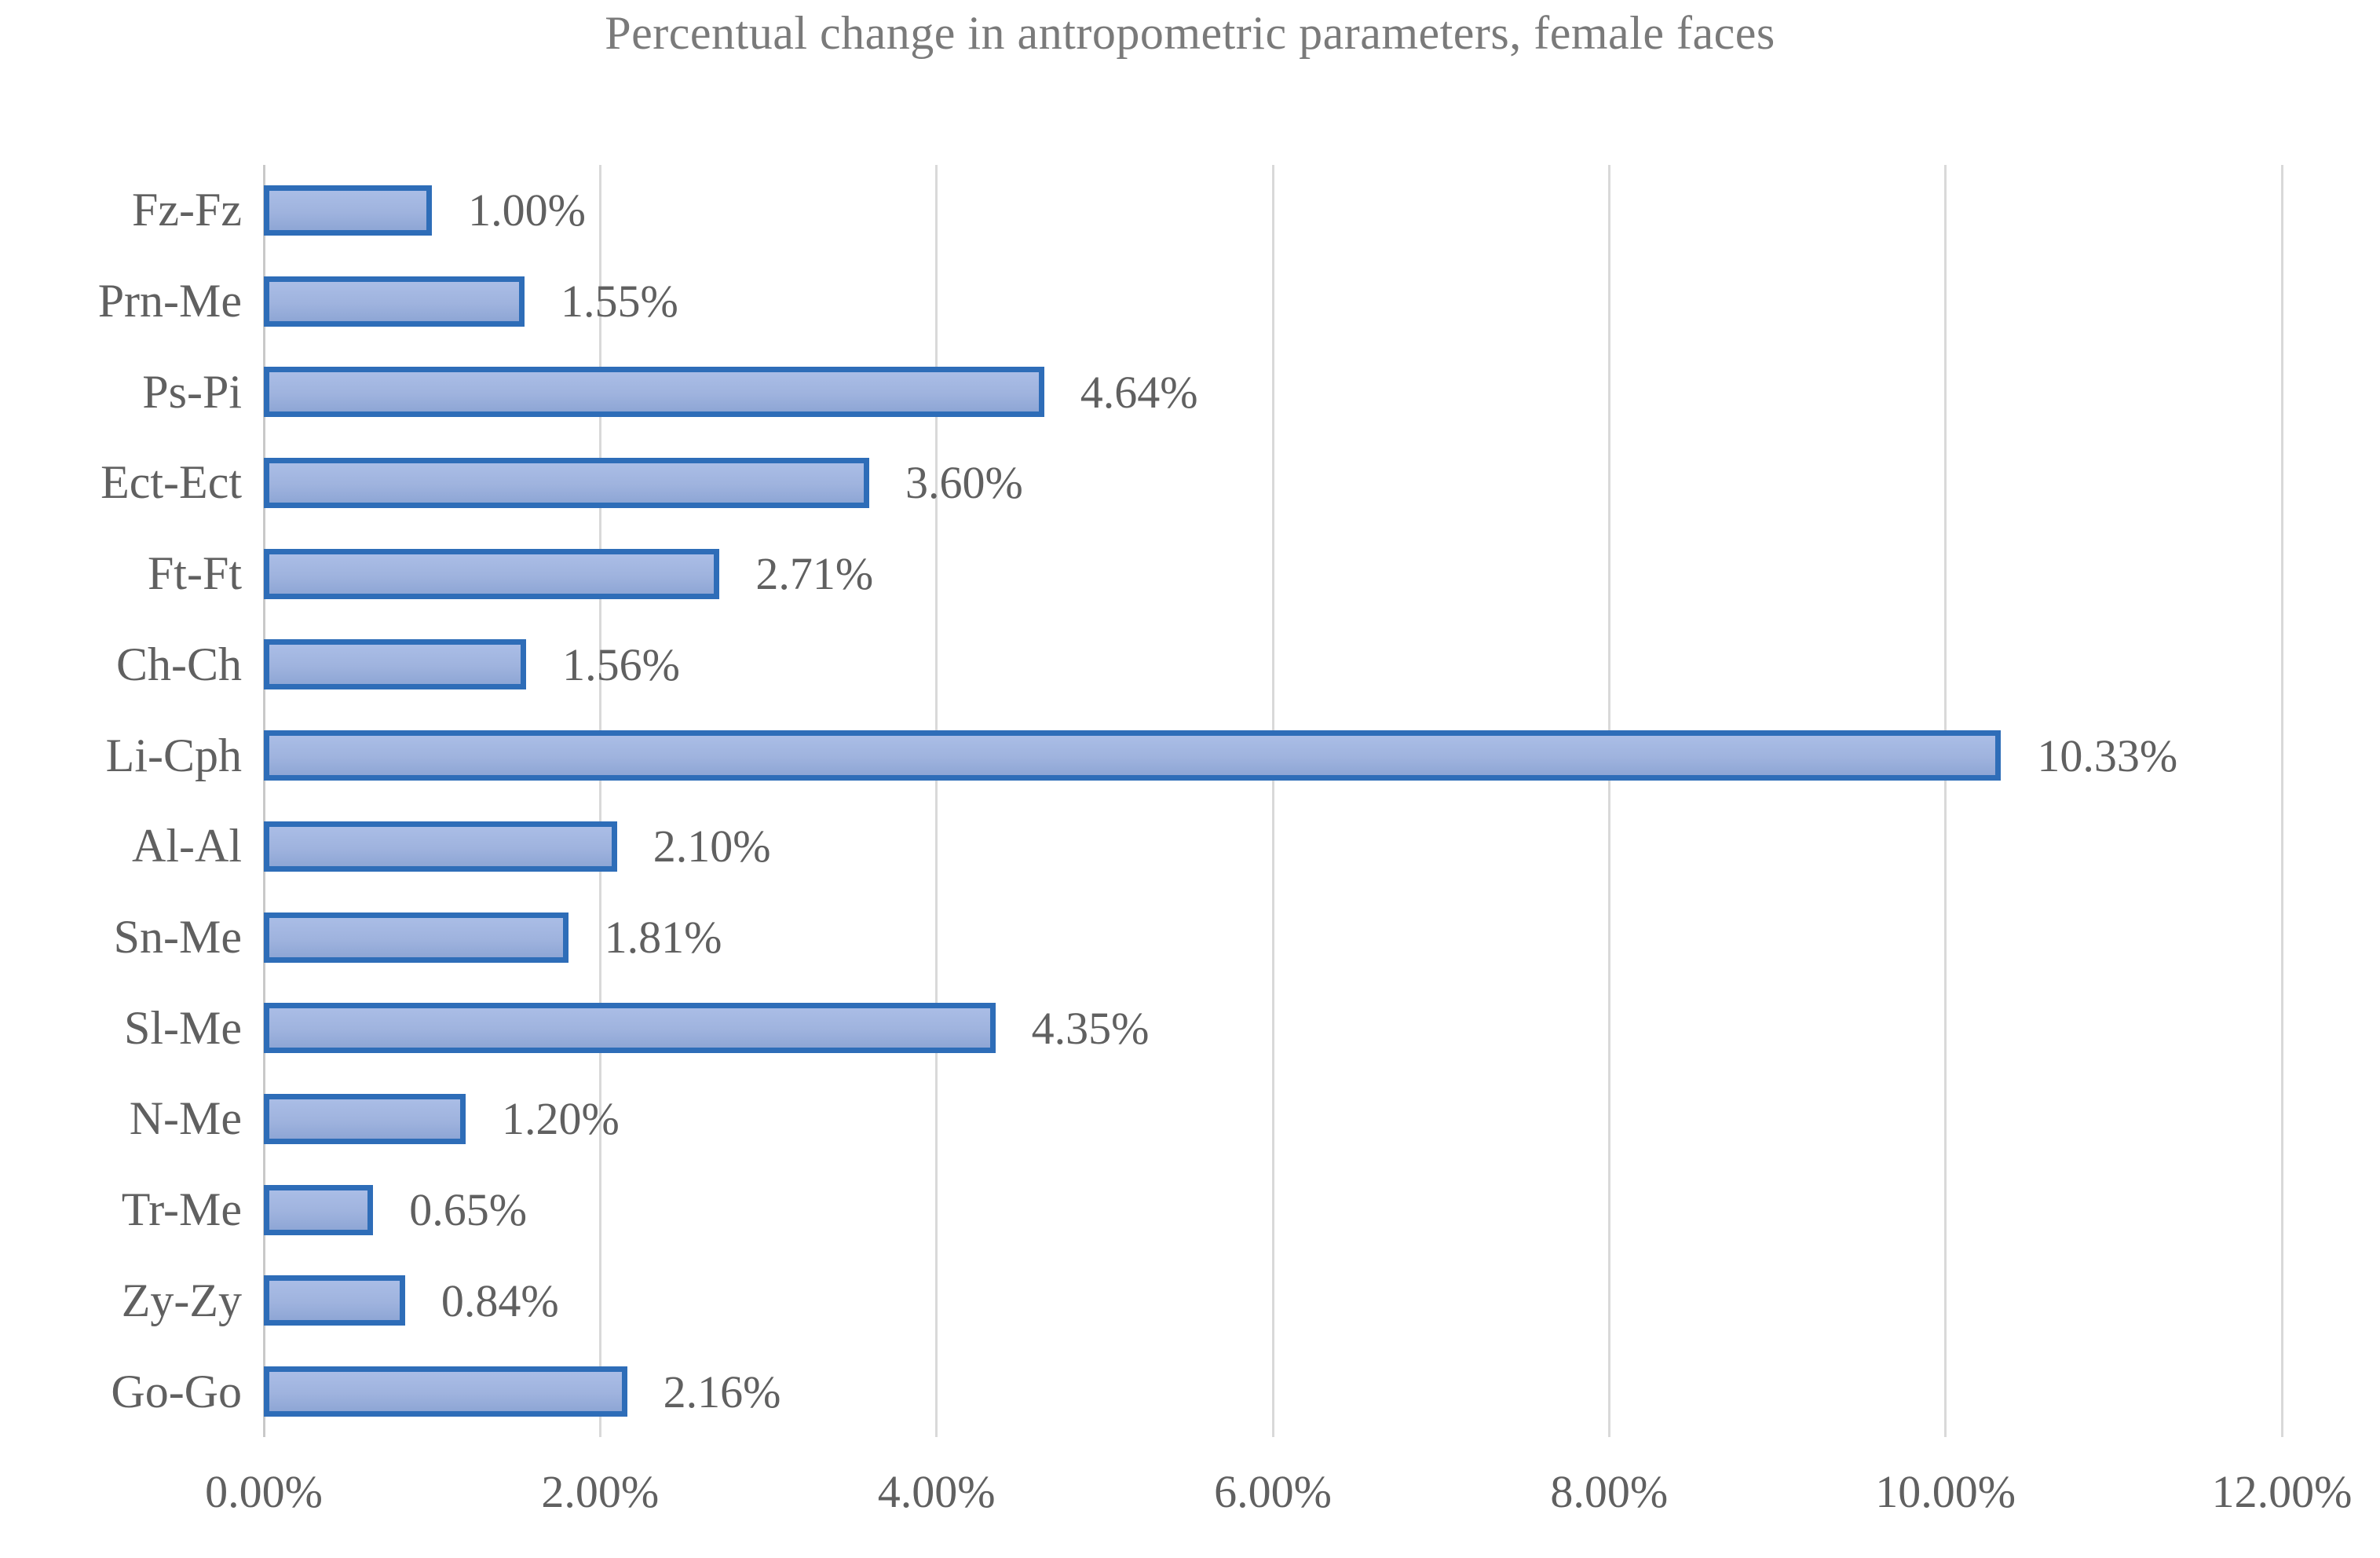 The height and width of the screenshot is (1558, 2380). I want to click on bar-row: Ft-Ft 2.71%, so click(1190, 574).